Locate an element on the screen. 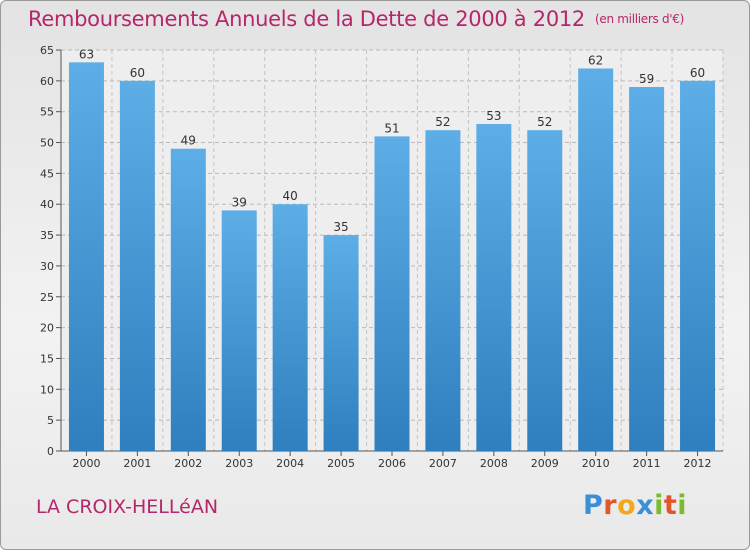 The image size is (750, 550). data-label: 53 is located at coordinates (493, 116).